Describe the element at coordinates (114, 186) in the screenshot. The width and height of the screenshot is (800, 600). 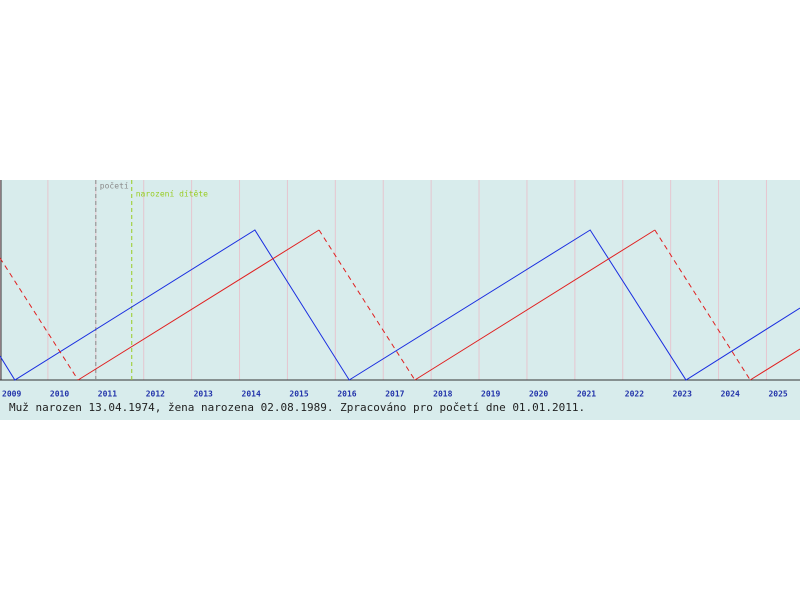
I see `marker-label: početí` at that location.